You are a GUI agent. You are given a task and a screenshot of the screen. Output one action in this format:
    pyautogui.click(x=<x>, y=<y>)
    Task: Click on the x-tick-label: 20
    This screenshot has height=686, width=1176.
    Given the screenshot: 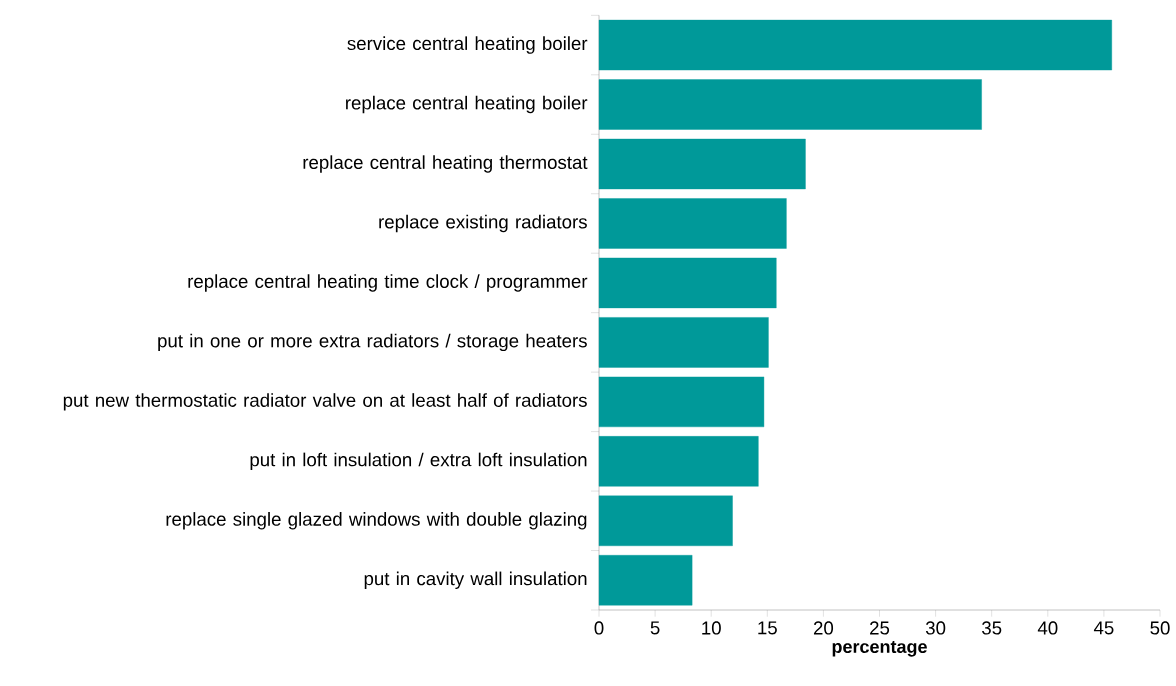 What is the action you would take?
    pyautogui.click(x=823, y=628)
    